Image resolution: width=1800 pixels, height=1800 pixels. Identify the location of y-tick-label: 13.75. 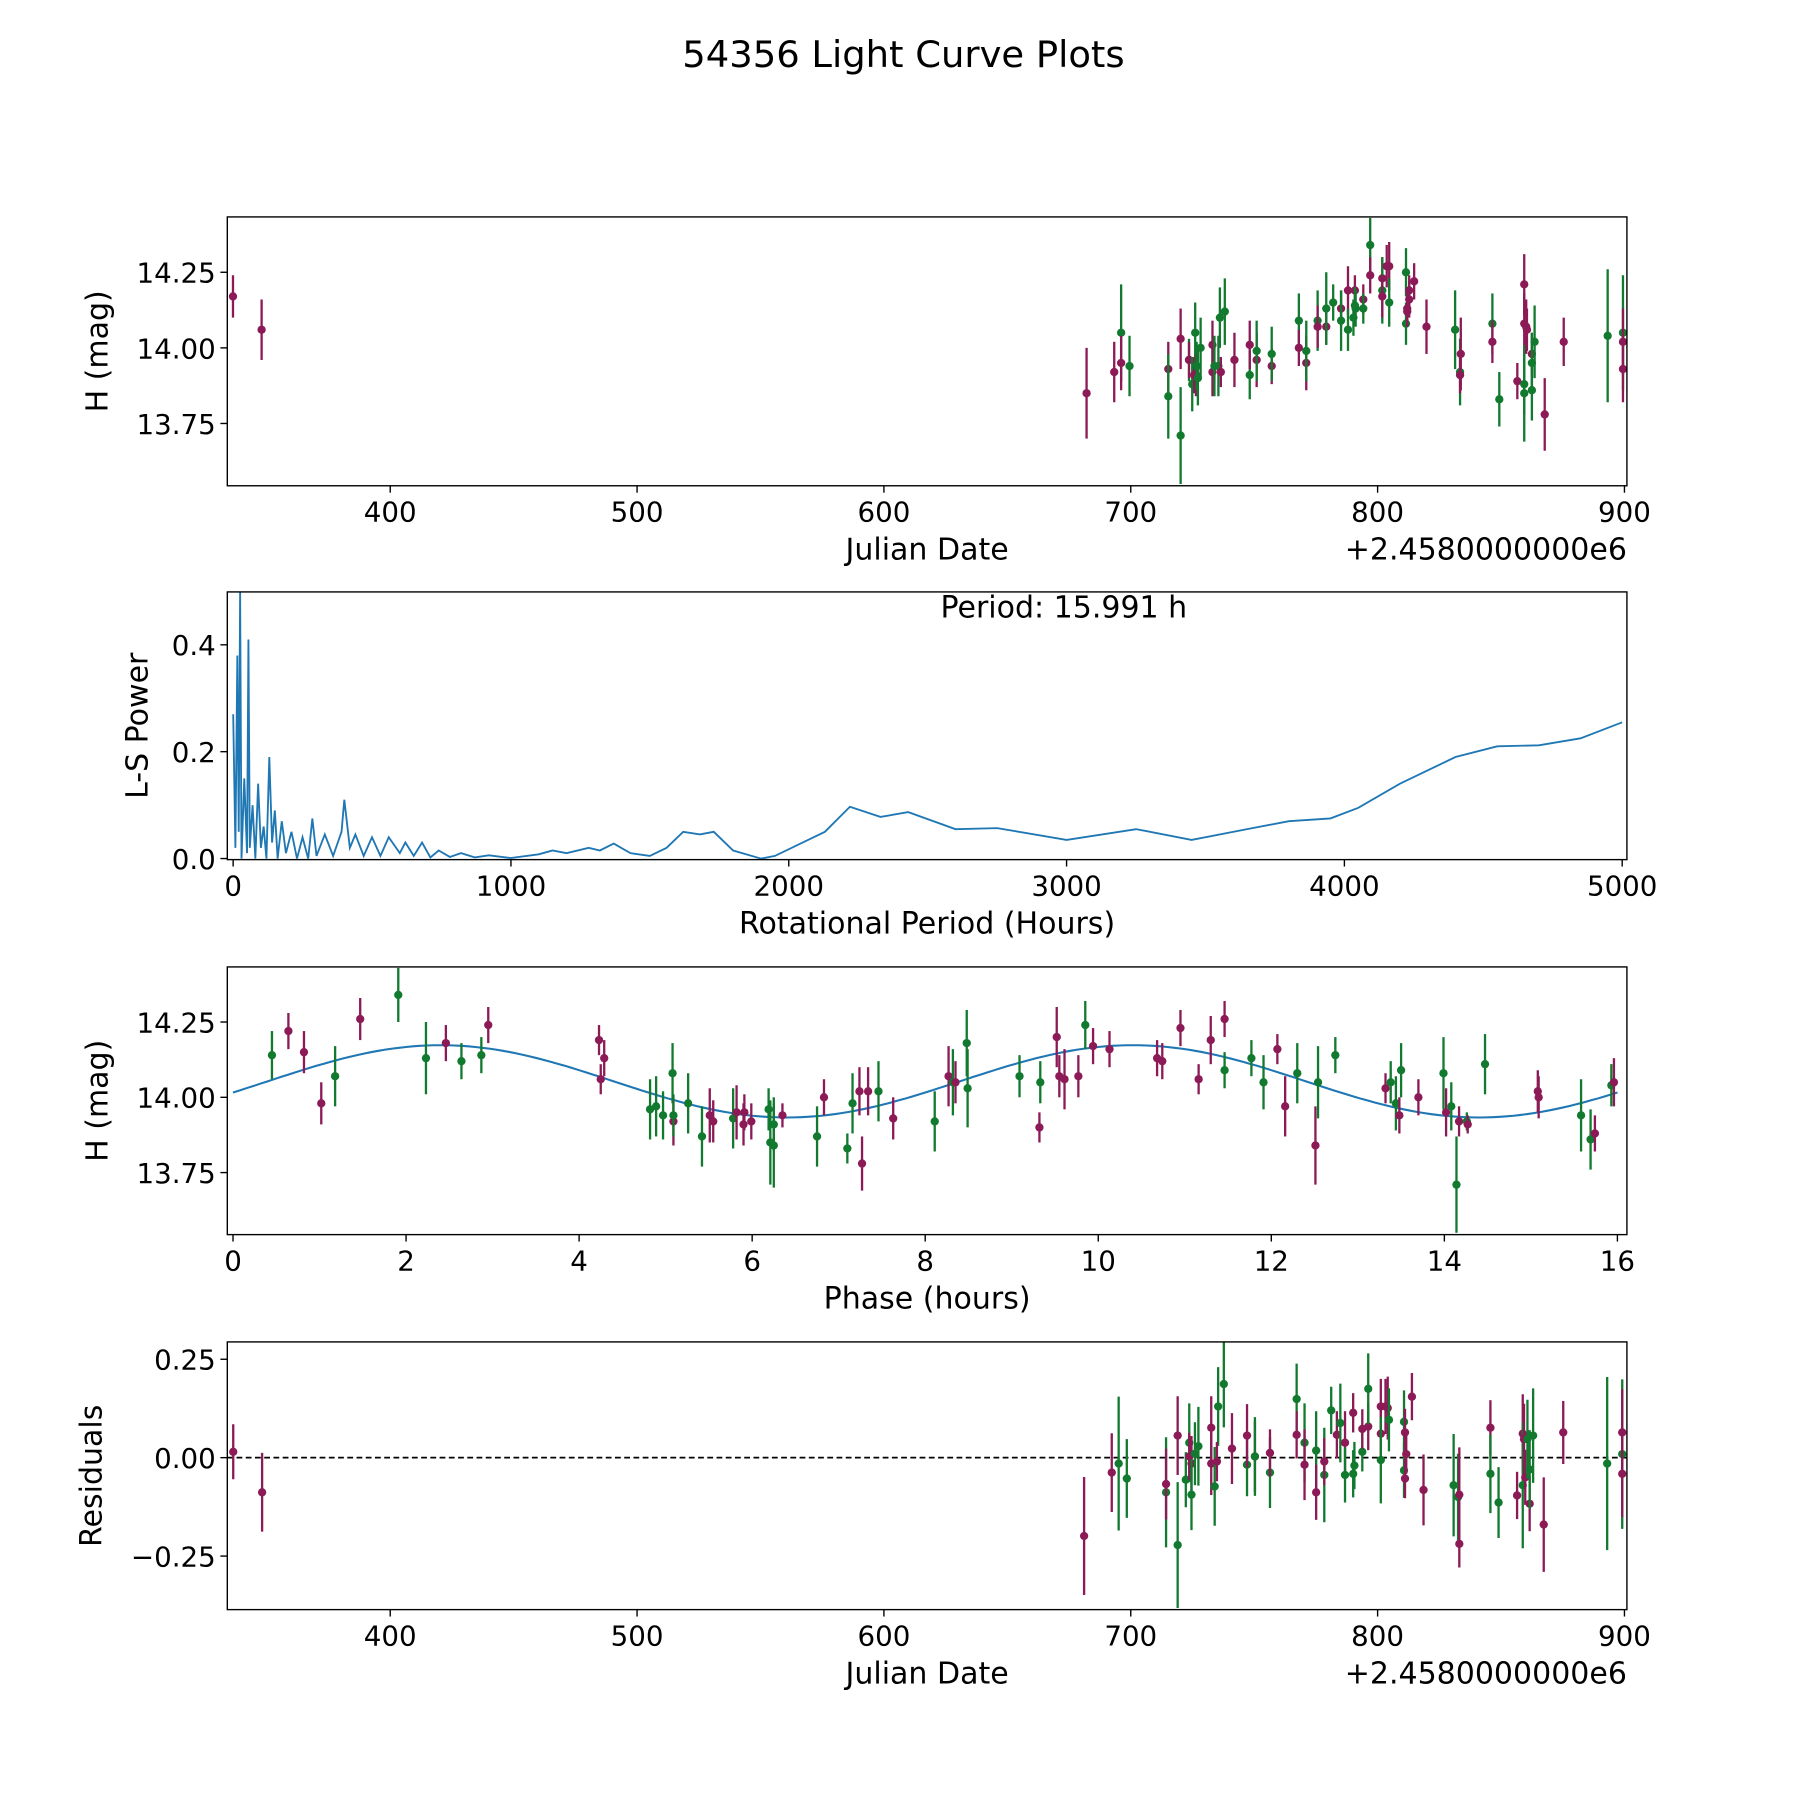
(176, 1173).